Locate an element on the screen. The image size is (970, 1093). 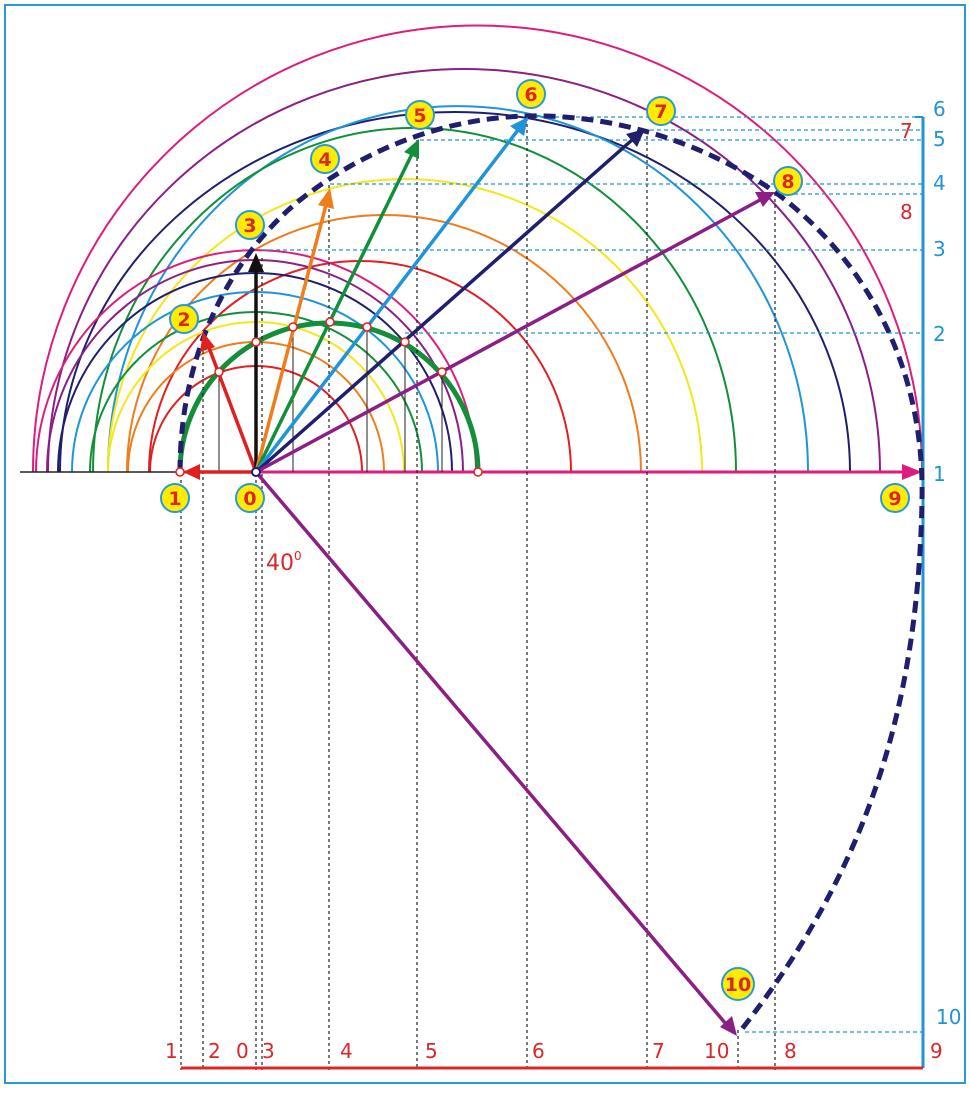
right-label-2: 2 is located at coordinates (939, 334).